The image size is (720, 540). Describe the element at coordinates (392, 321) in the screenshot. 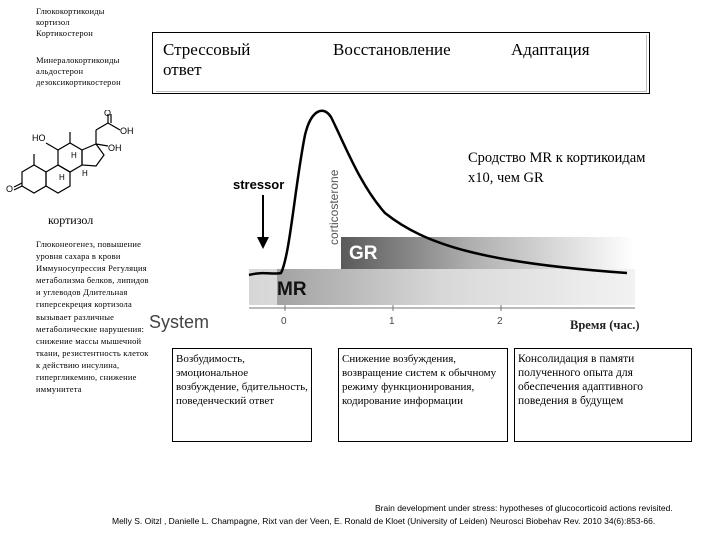

I see `tick-1: 1` at that location.